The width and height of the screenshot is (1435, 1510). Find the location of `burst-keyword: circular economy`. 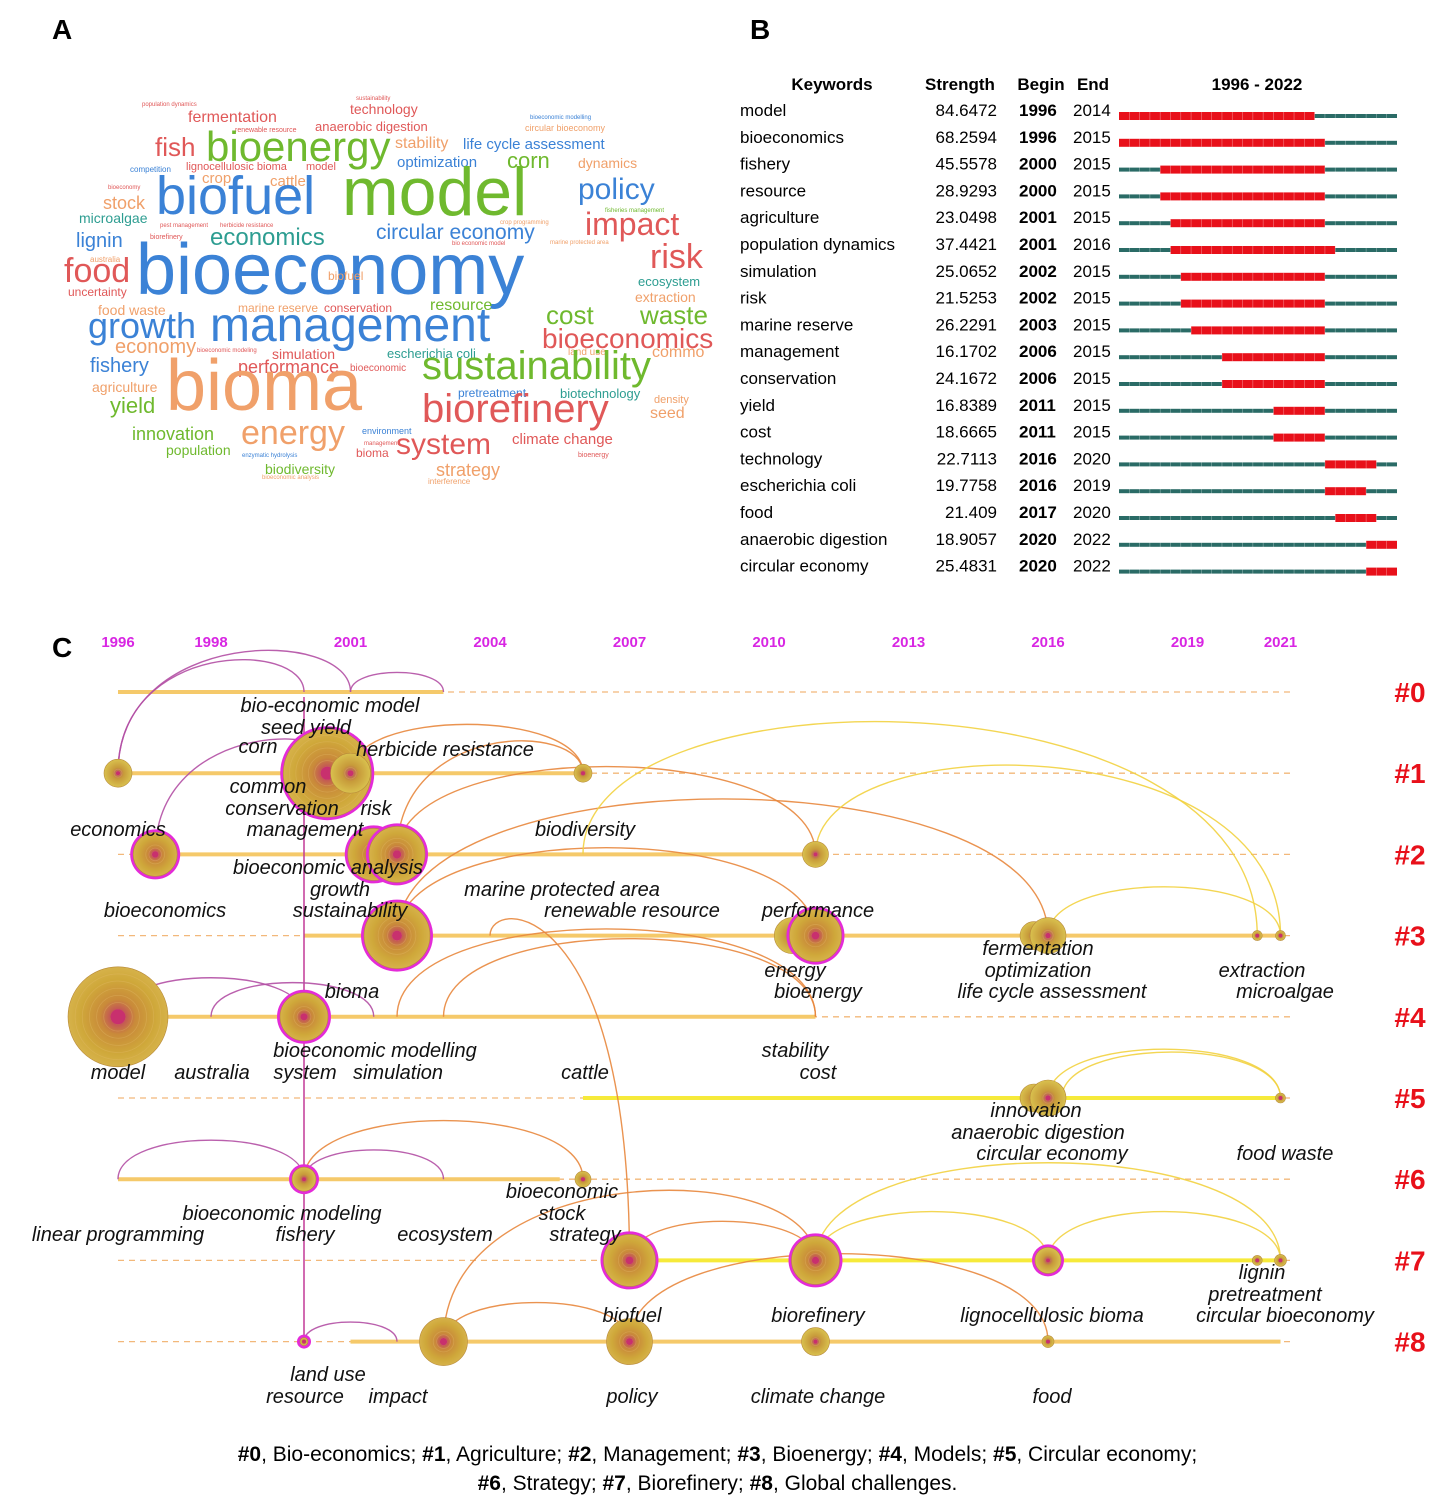

burst-keyword: circular economy is located at coordinates (804, 566).